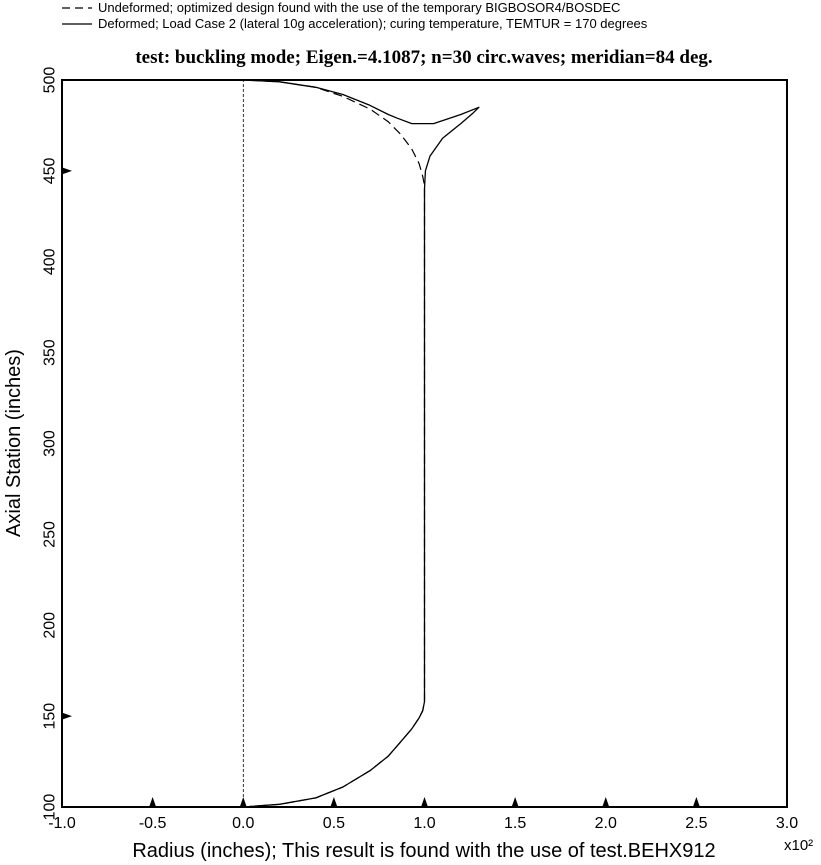 The width and height of the screenshot is (821, 865). Describe the element at coordinates (50, 352) in the screenshot. I see `y-tick-label: 350` at that location.